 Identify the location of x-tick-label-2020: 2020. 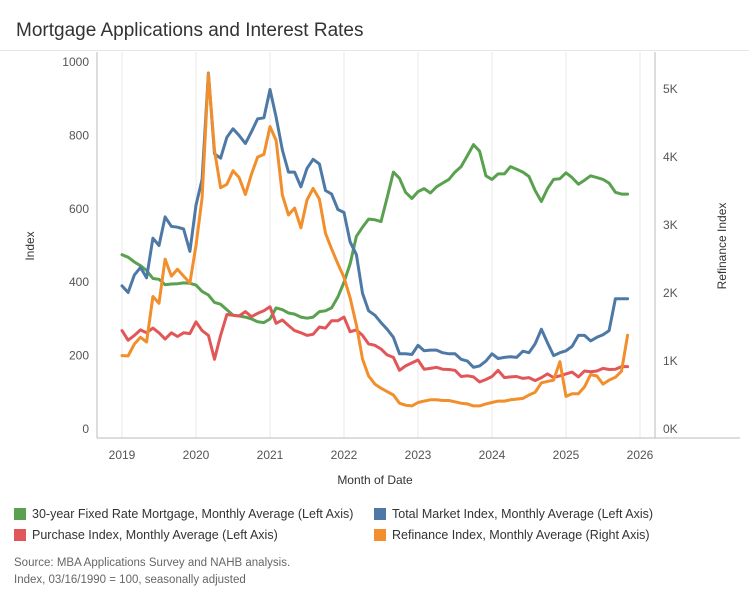
(196, 455).